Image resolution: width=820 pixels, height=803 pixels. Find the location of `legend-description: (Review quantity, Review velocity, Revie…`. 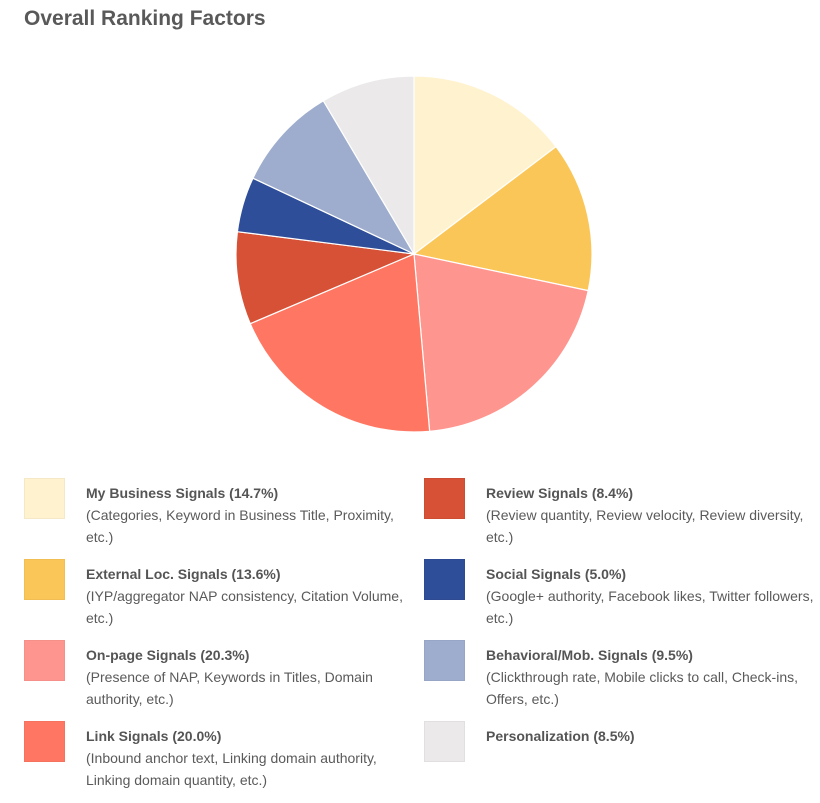

legend-description: (Review quantity, Review velocity, Revie… is located at coordinates (645, 526).